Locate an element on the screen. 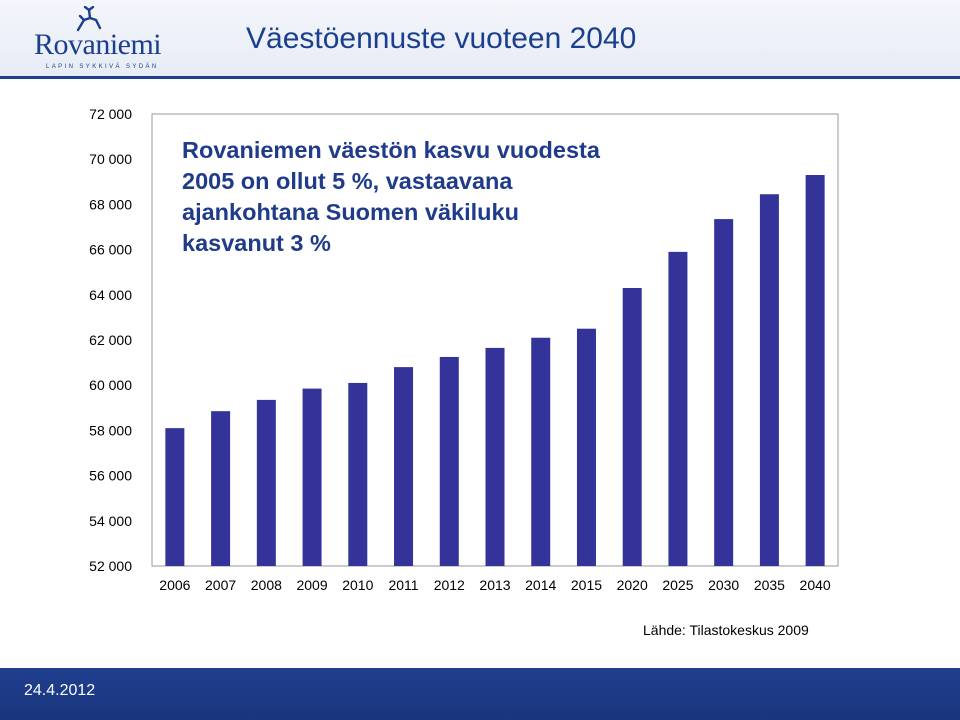  x-tick-label: 2013 is located at coordinates (494, 585).